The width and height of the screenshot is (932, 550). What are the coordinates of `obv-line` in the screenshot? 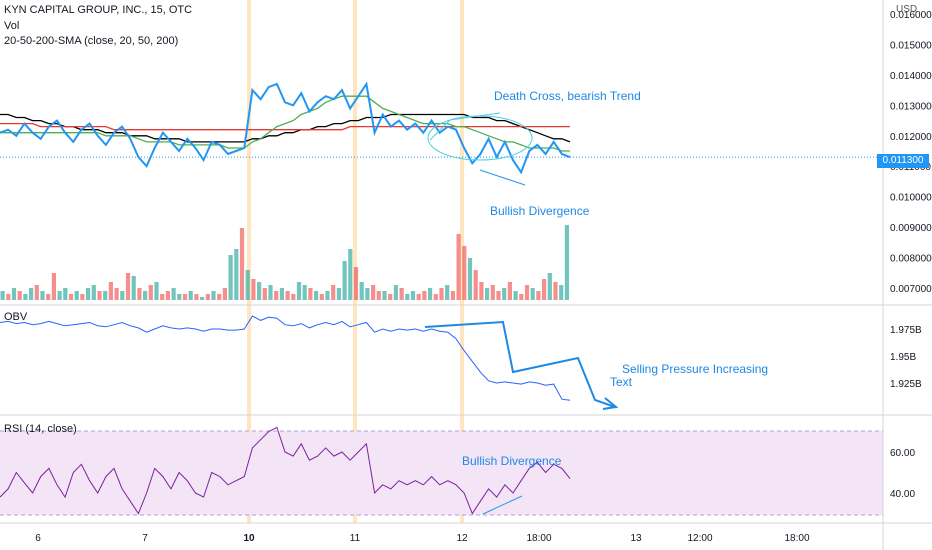 It's located at (285, 358).